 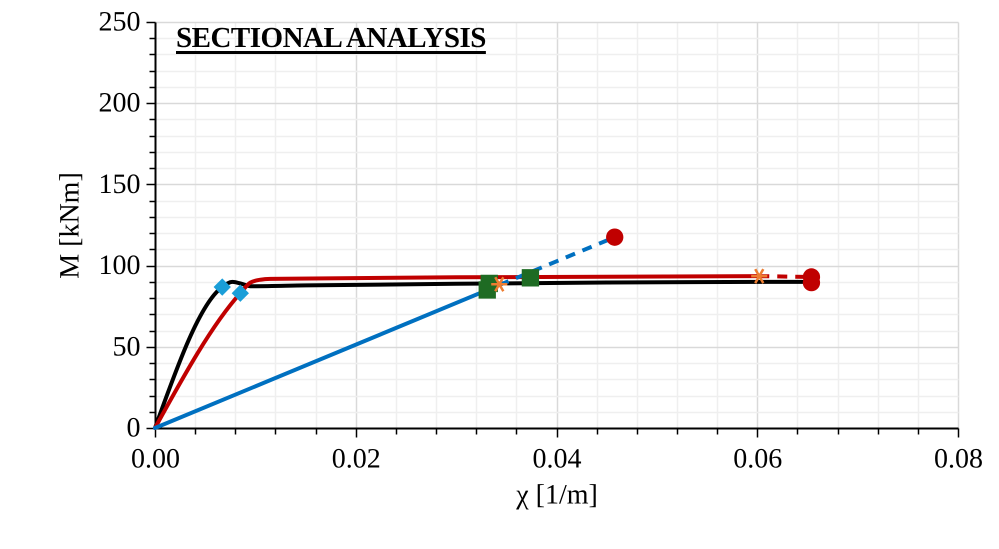 What do you see at coordinates (119, 266) in the screenshot?
I see `y-tick-label: 100` at bounding box center [119, 266].